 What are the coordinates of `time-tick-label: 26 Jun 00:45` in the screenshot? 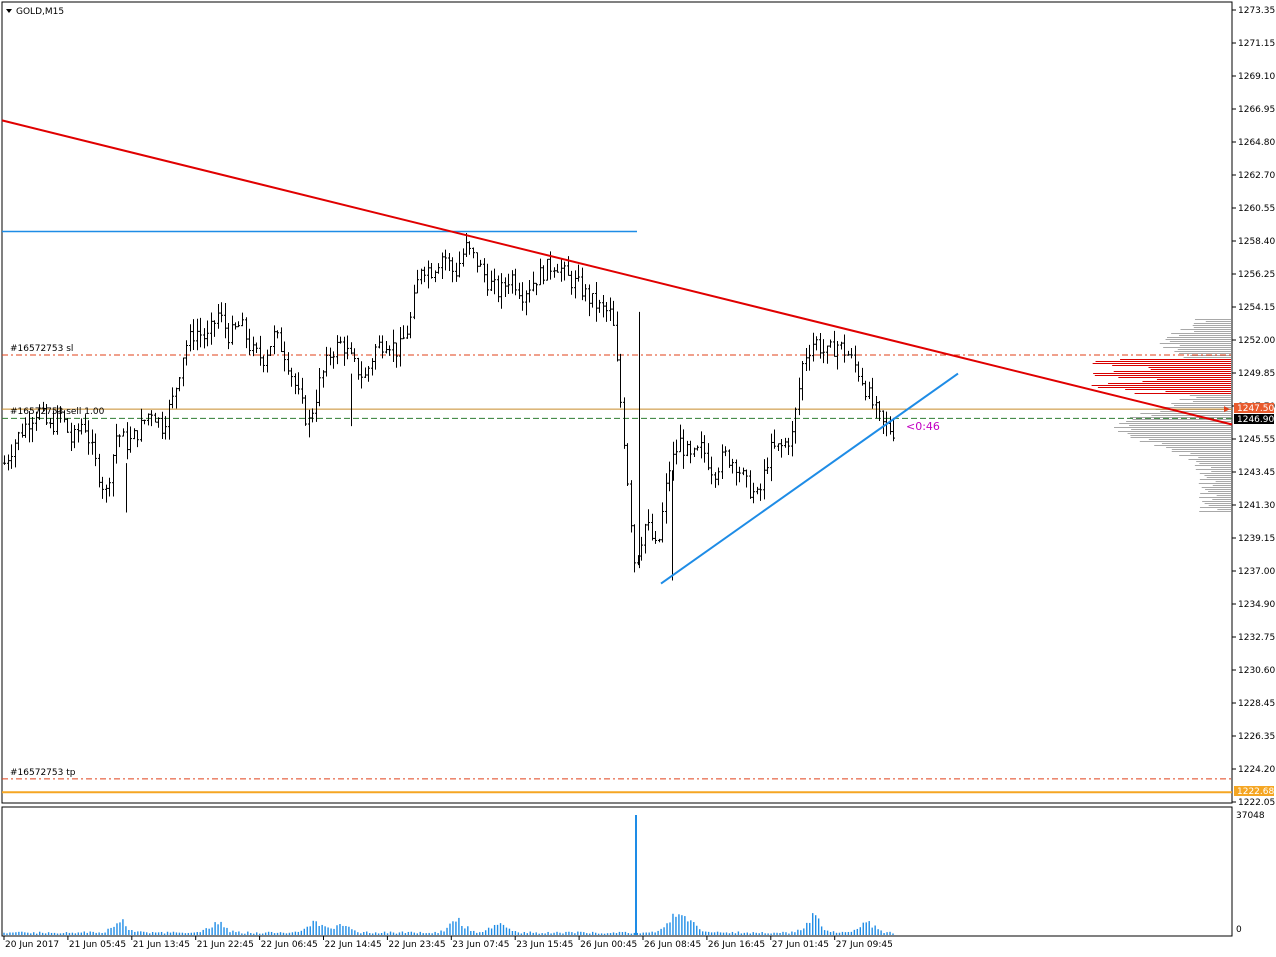 It's located at (608, 945).